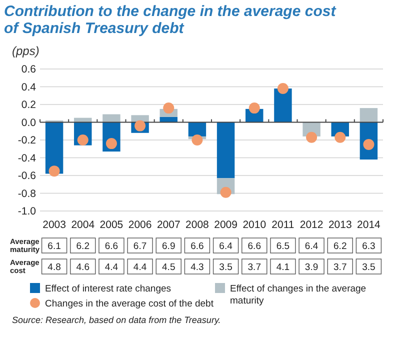 Image resolution: width=397 pixels, height=338 pixels. What do you see at coordinates (254, 225) in the screenshot?
I see `x-tick-label: 2010` at bounding box center [254, 225].